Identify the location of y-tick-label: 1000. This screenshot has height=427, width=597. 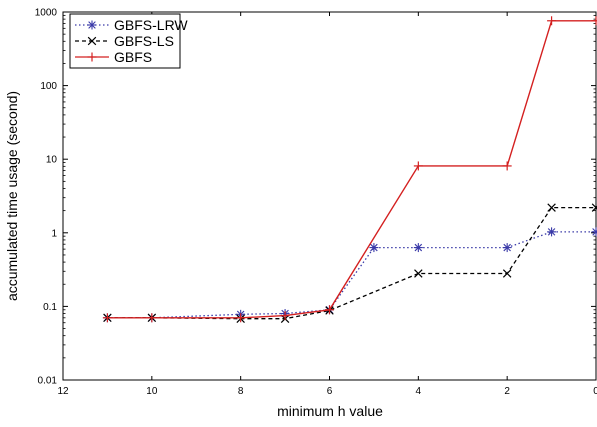
(46, 13).